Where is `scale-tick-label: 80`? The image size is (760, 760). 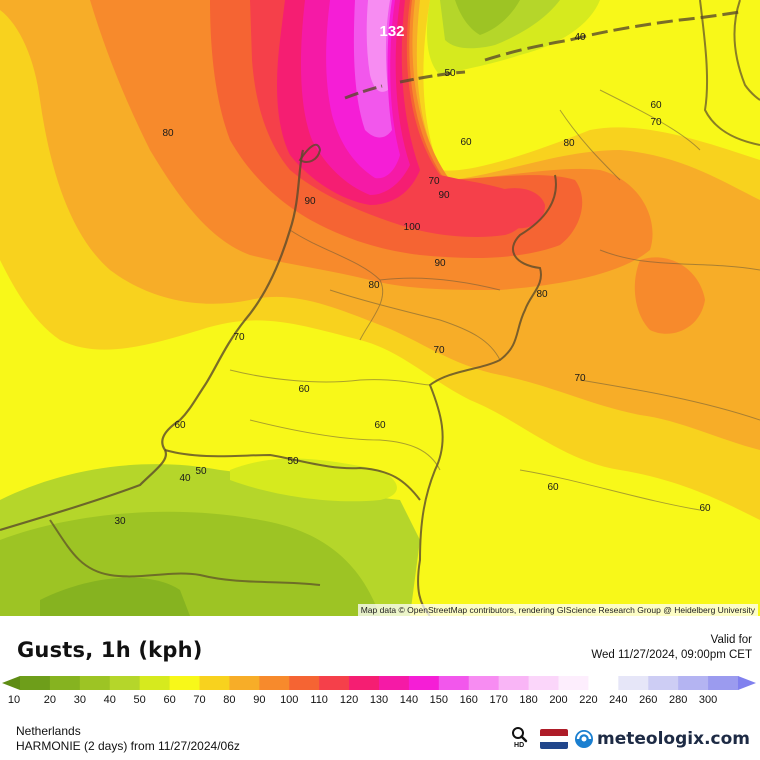 scale-tick-label: 80 is located at coordinates (229, 700).